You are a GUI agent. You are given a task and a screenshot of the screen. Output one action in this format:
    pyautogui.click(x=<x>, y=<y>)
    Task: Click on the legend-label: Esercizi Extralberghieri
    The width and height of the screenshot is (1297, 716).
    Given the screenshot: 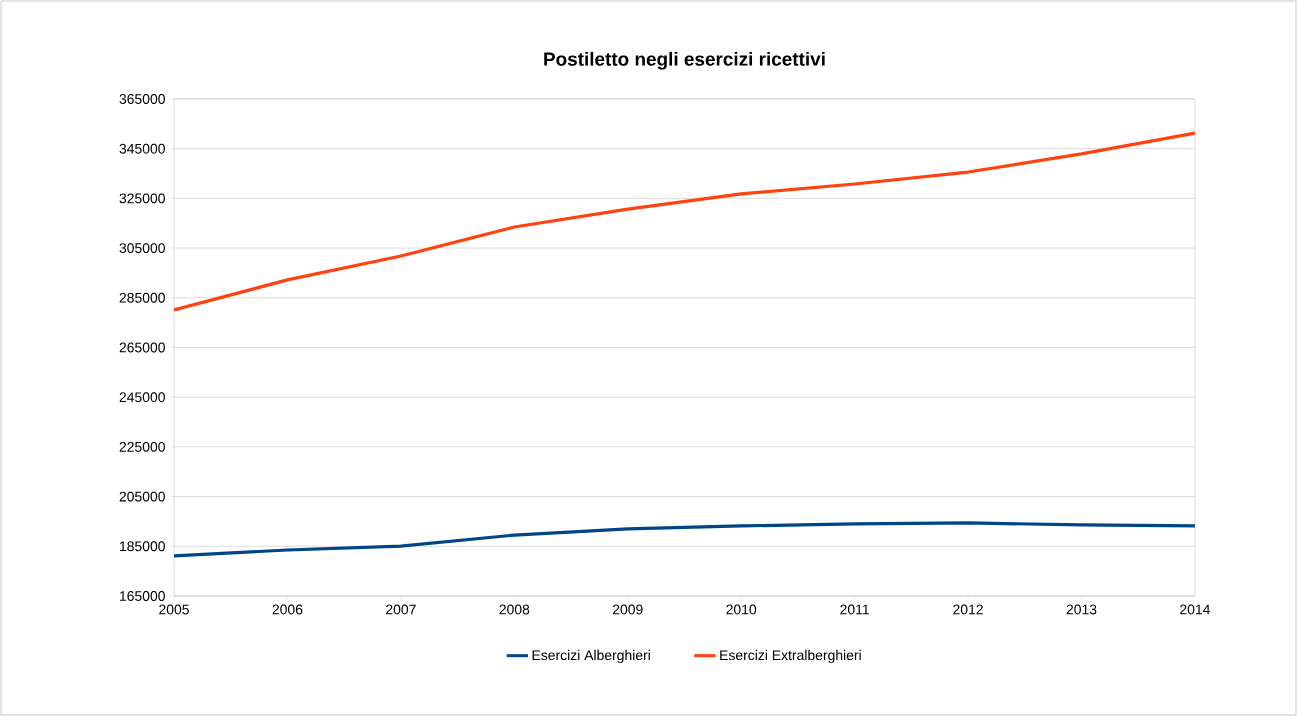 What is the action you would take?
    pyautogui.click(x=790, y=656)
    